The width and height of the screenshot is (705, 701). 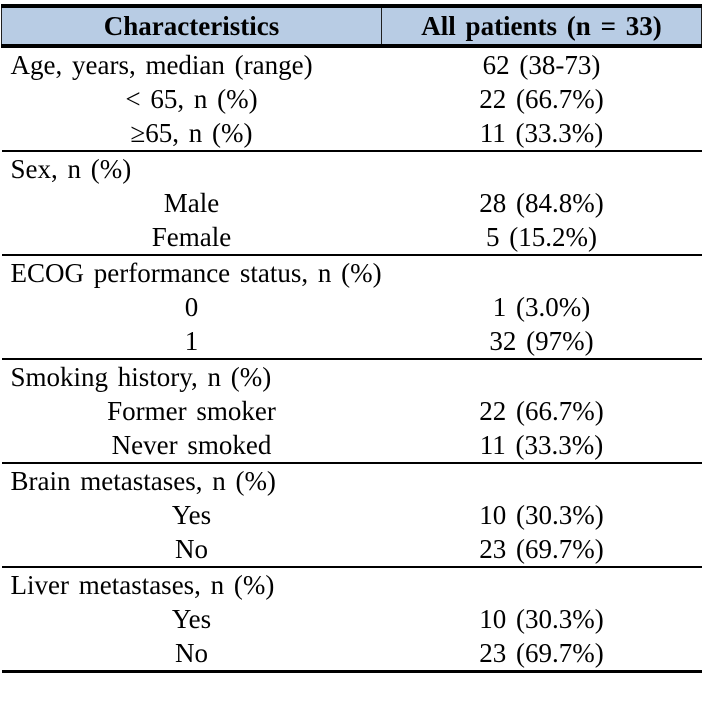 I want to click on header-characteristics: Characteristics, so click(x=191, y=27).